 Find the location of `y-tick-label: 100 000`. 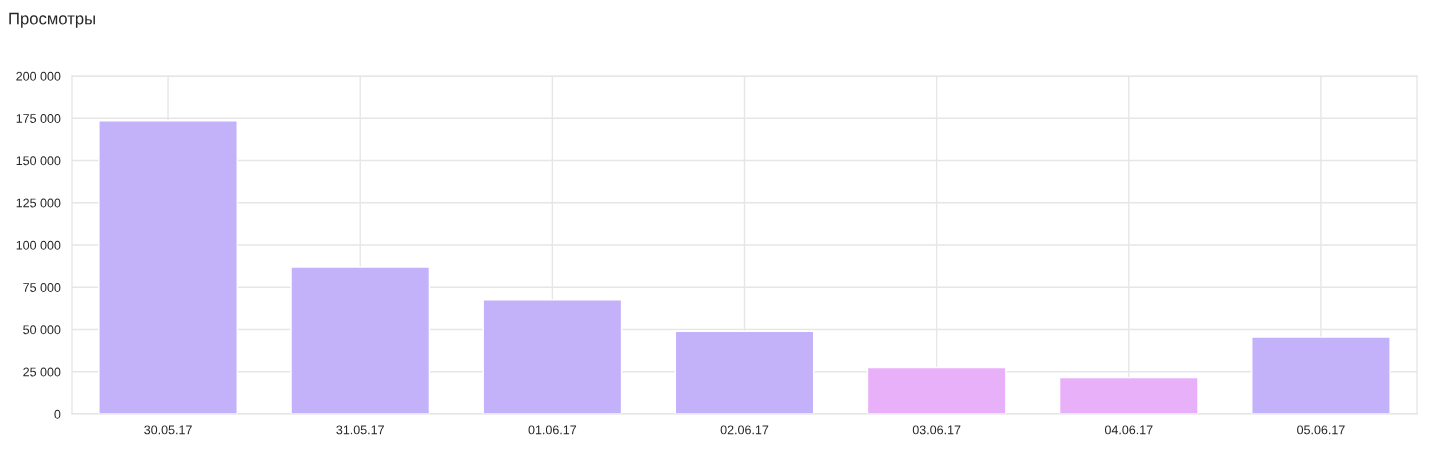

y-tick-label: 100 000 is located at coordinates (38, 245).